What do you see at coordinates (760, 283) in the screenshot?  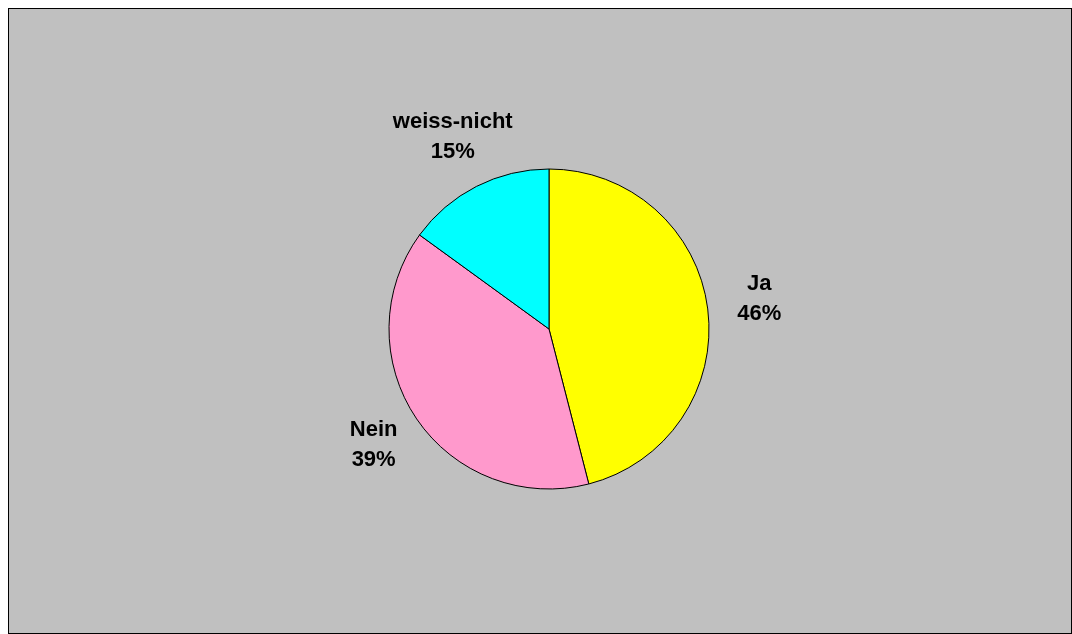 I see `slice-label: Ja` at bounding box center [760, 283].